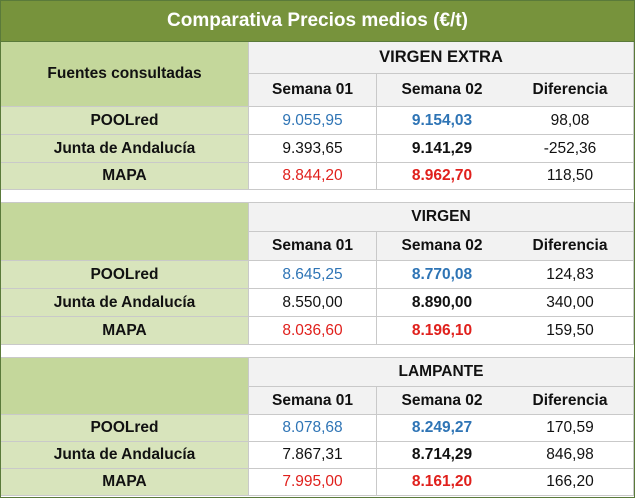 The height and width of the screenshot is (500, 637). Describe the element at coordinates (441, 217) in the screenshot. I see `category-header: VIRGEN` at that location.